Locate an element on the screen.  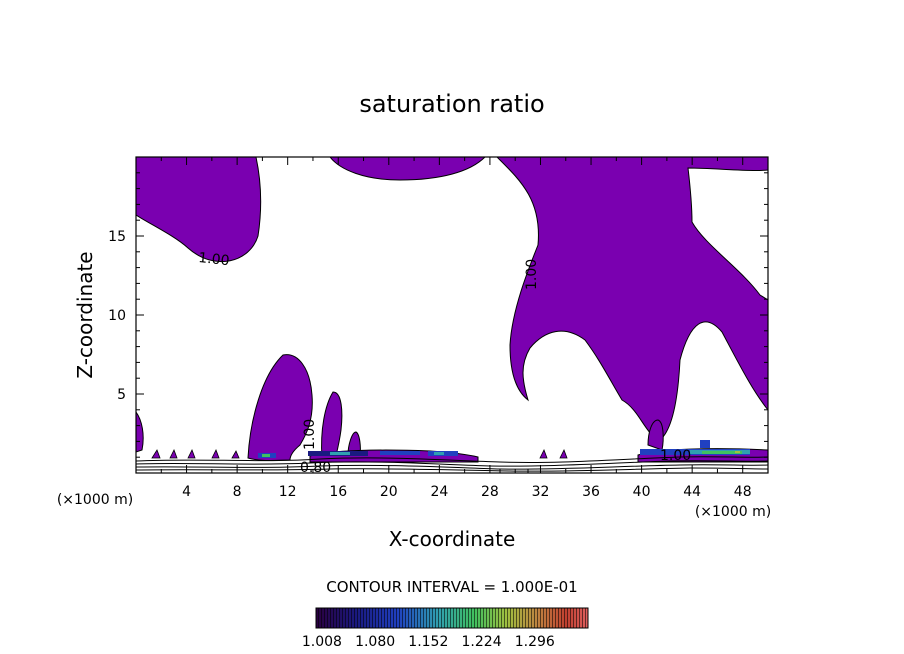
x-tick-label: 8 is located at coordinates (237, 492).